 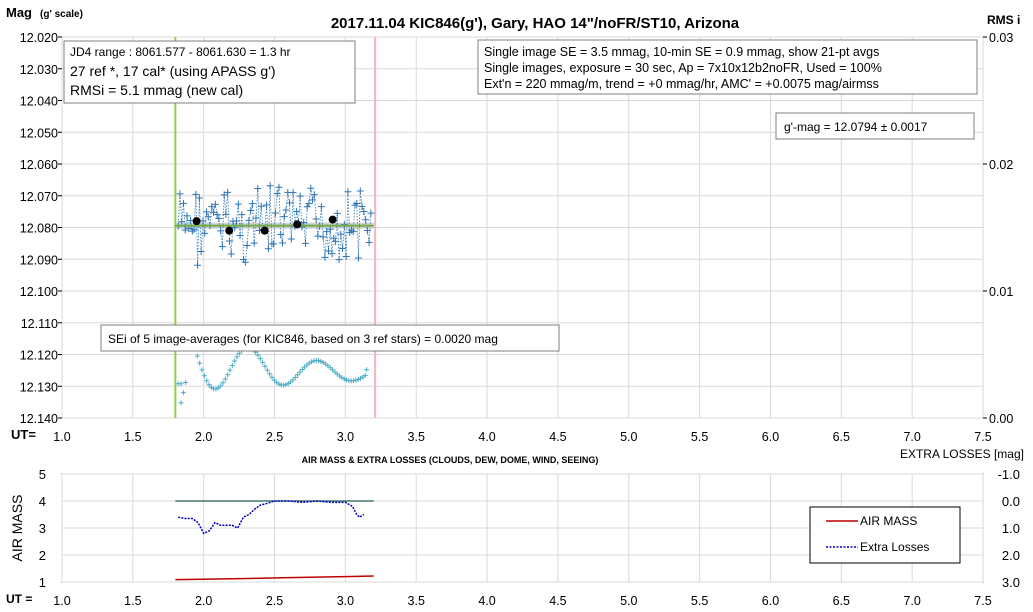 What do you see at coordinates (61, 14) in the screenshot?
I see `y-axis-sublabel: (g' scale)` at bounding box center [61, 14].